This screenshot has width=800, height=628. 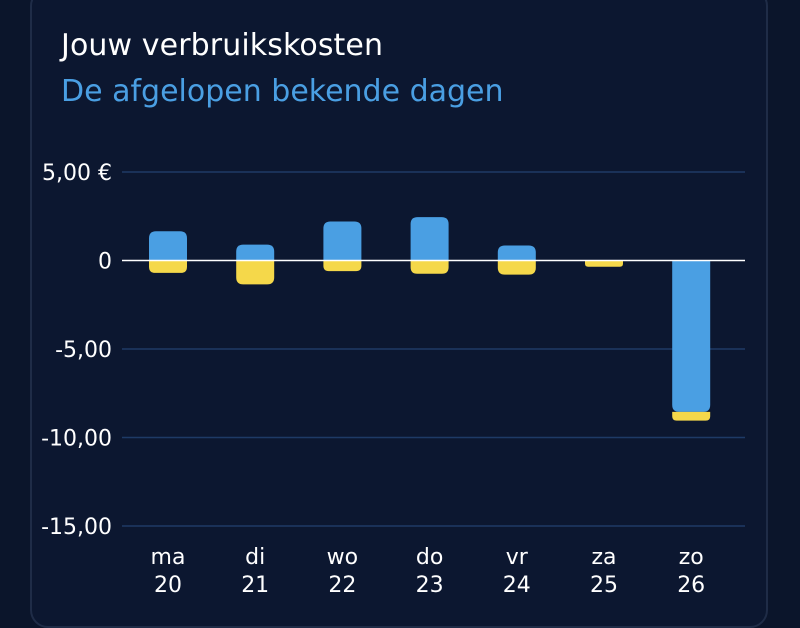 I want to click on y-tick-label: 5,00 €, so click(x=77, y=173).